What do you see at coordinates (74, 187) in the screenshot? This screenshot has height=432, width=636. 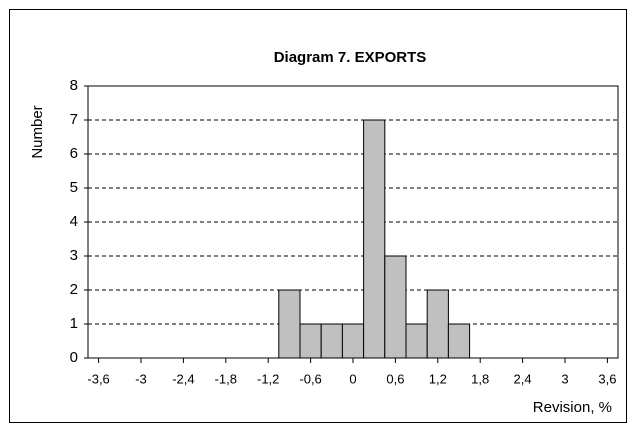 I see `y-tick-label: 5` at bounding box center [74, 187].